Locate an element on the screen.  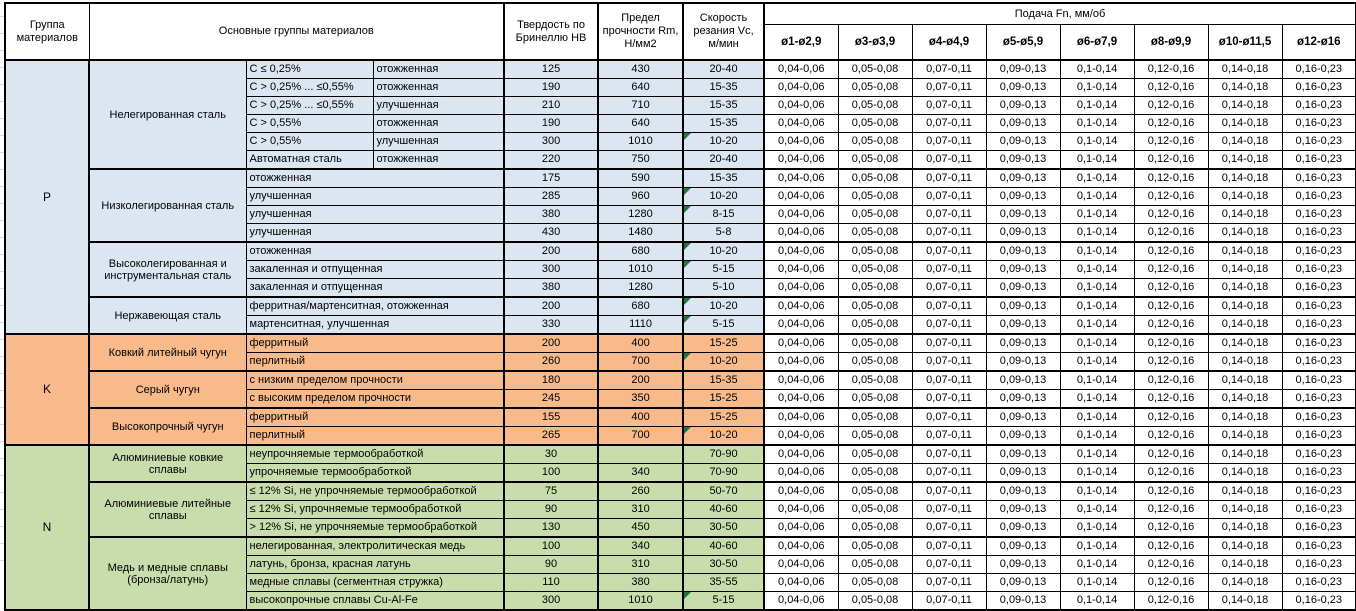
strength-cell: 380 is located at coordinates (640, 582).